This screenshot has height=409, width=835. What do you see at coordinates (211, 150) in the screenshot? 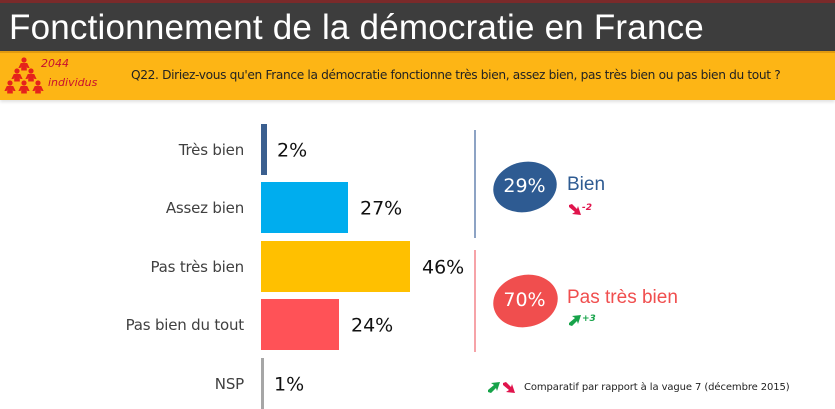
I see `category-label: Très bien` at bounding box center [211, 150].